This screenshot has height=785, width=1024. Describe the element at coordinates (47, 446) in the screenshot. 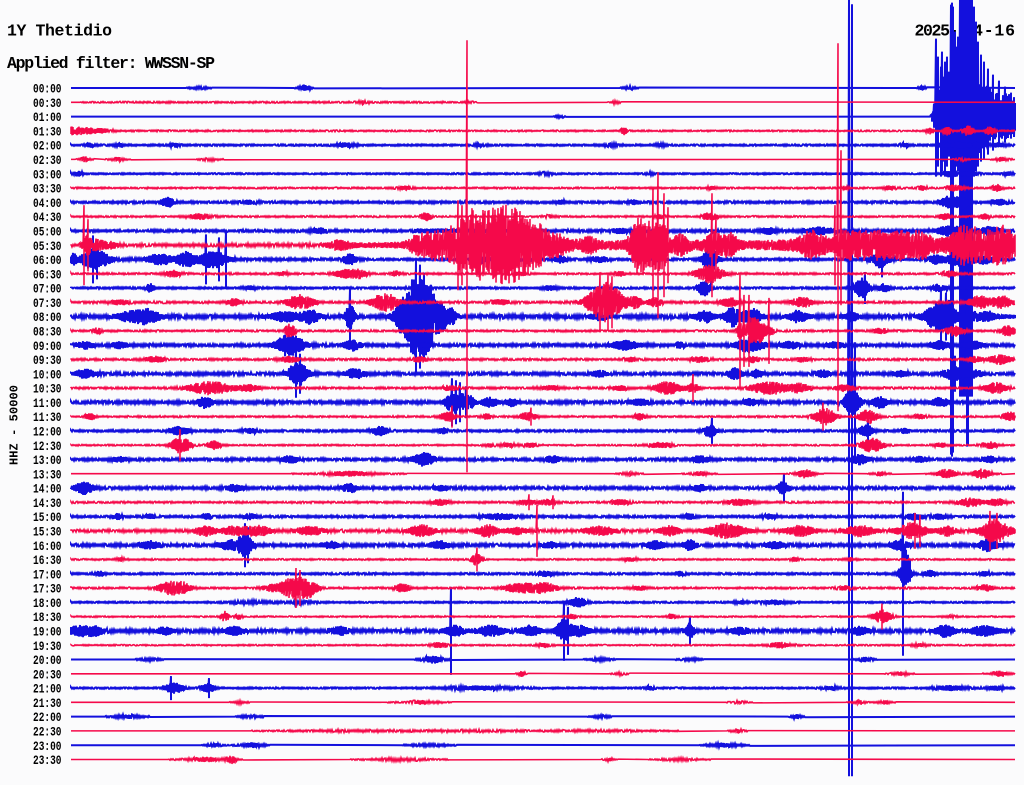

I see `svg-text: 12:30` at that location.